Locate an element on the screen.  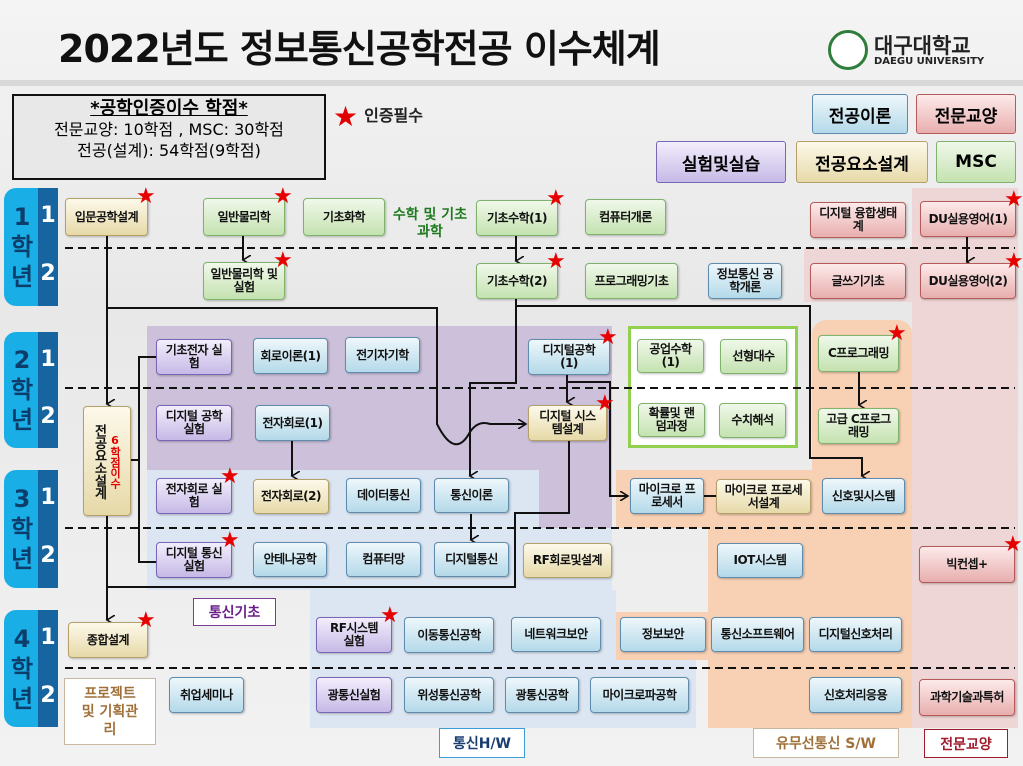
course-major-design-elective: 전공요소설계 6학점이수 is located at coordinates (107, 461).